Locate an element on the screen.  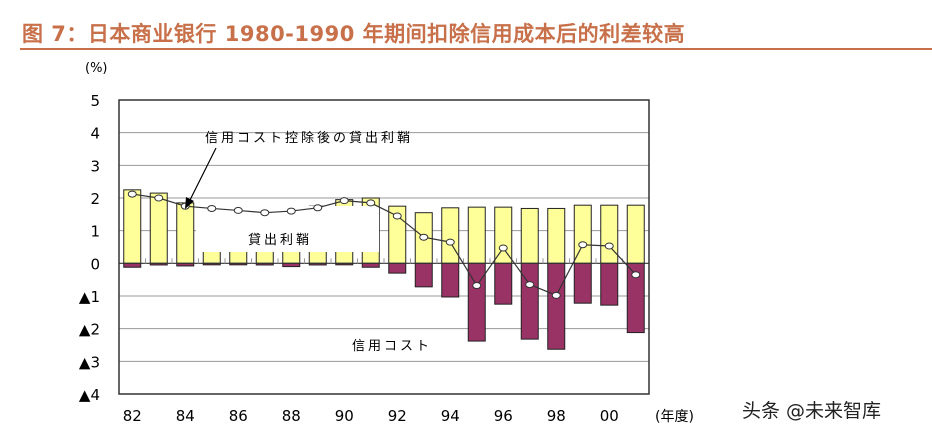
annotation-loan-margin: 貸出利鞘 is located at coordinates (280, 240).